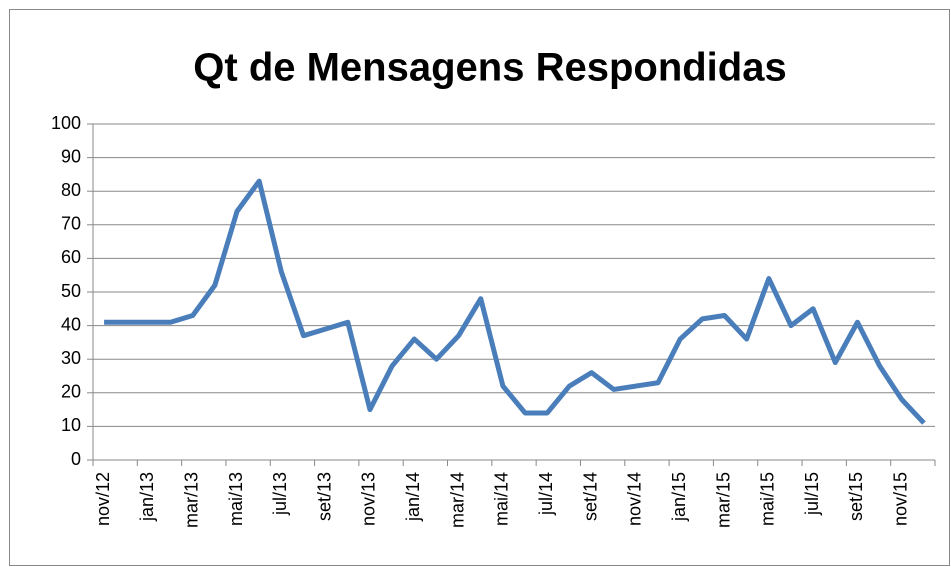  I want to click on y-tick-label: 80, so click(71, 190).